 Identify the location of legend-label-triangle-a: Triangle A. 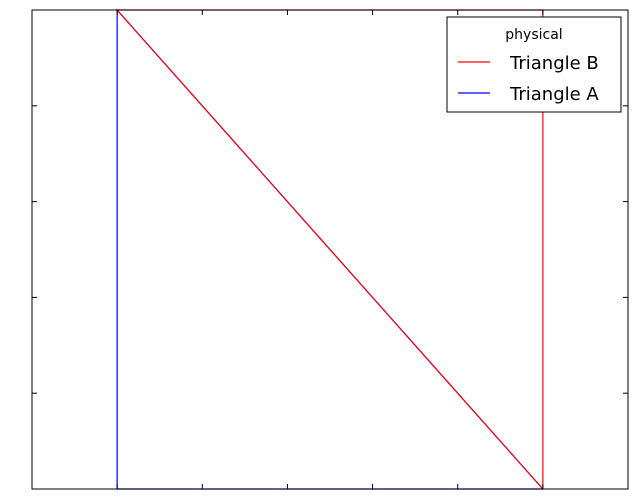
(554, 94).